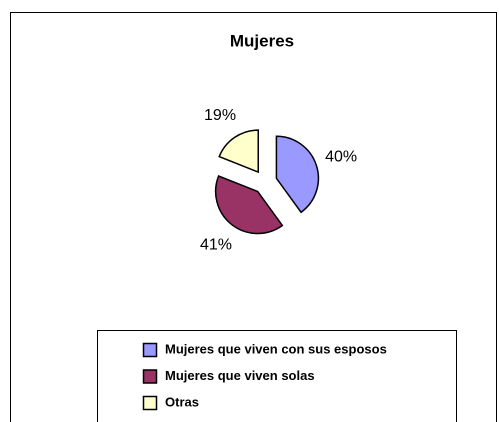 This screenshot has width=499, height=422. Describe the element at coordinates (341, 156) in the screenshot. I see `data-label: 40%` at that location.